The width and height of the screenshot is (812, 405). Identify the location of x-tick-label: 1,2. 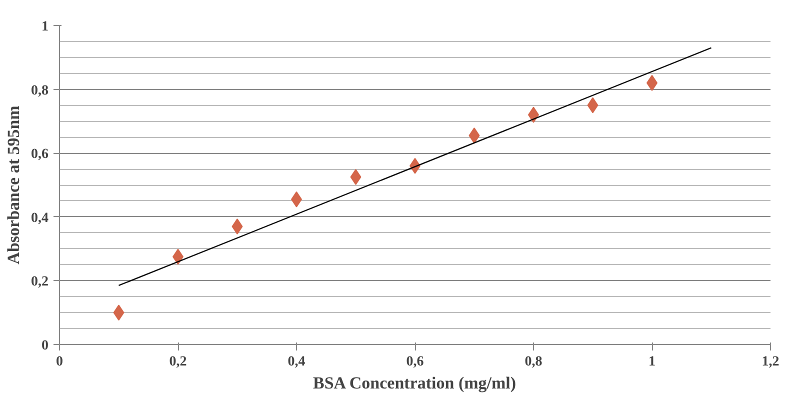
(771, 362).